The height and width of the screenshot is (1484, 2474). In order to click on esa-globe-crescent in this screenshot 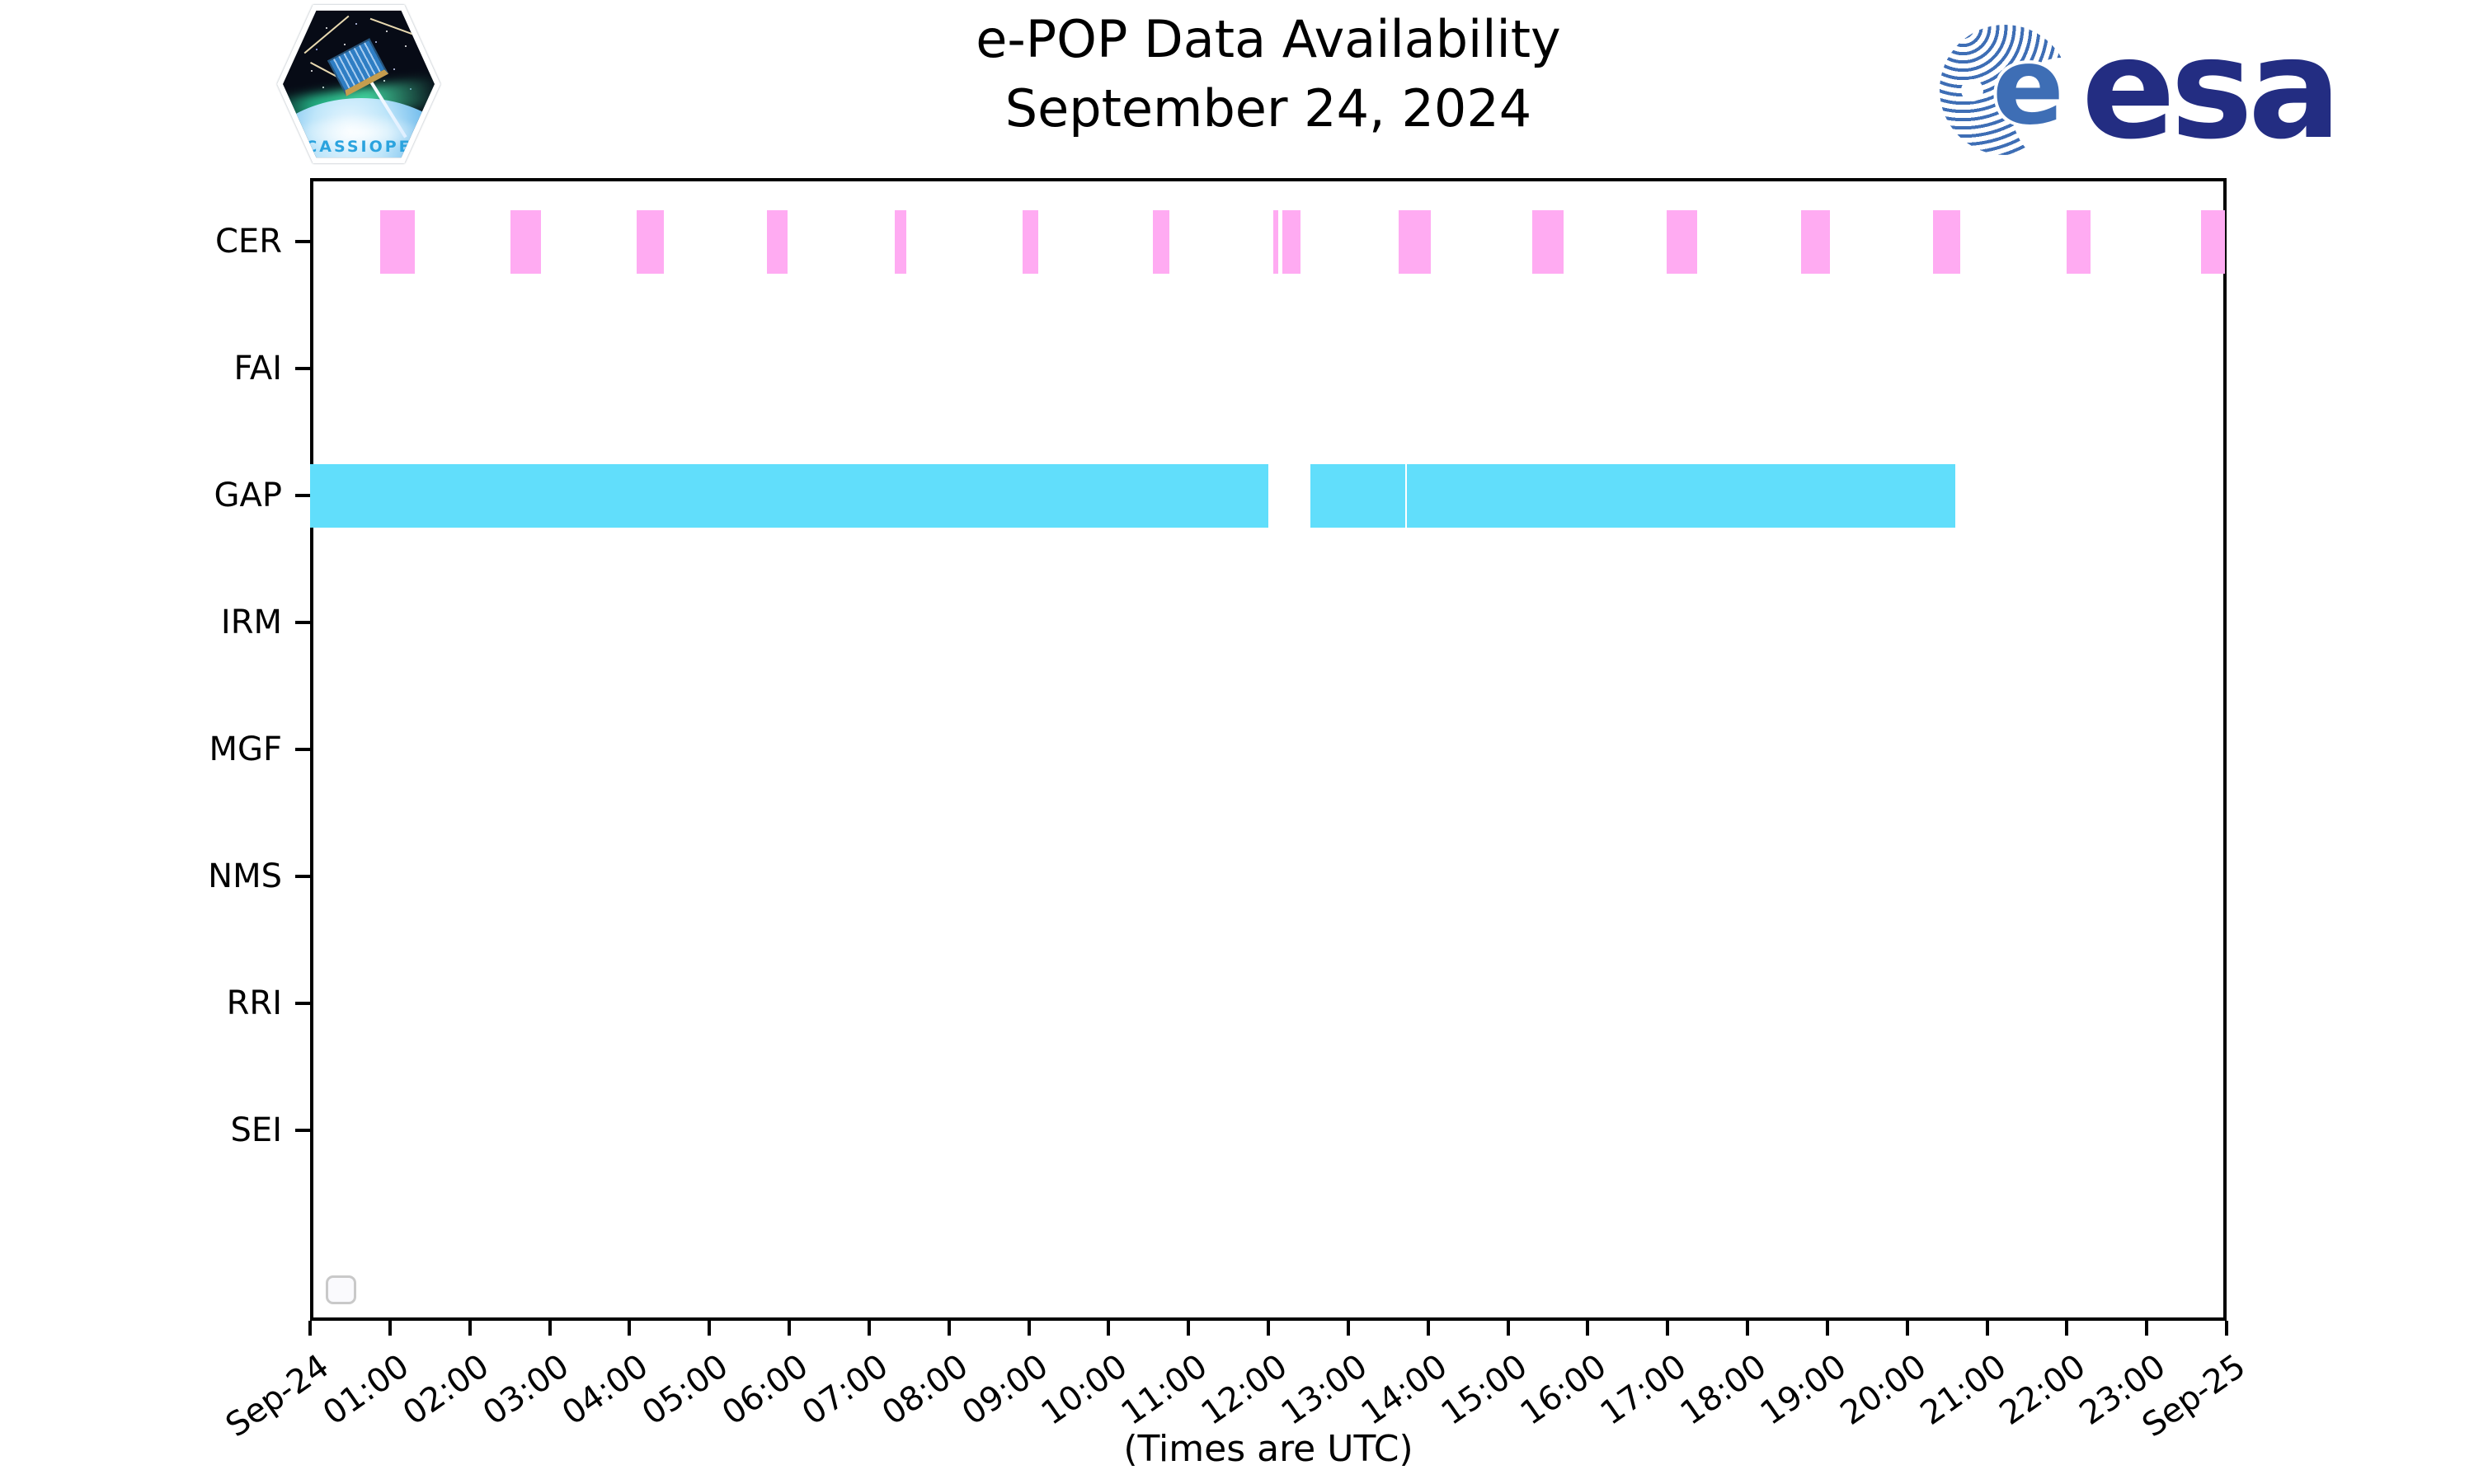, I will do `click(2061, 112)`.